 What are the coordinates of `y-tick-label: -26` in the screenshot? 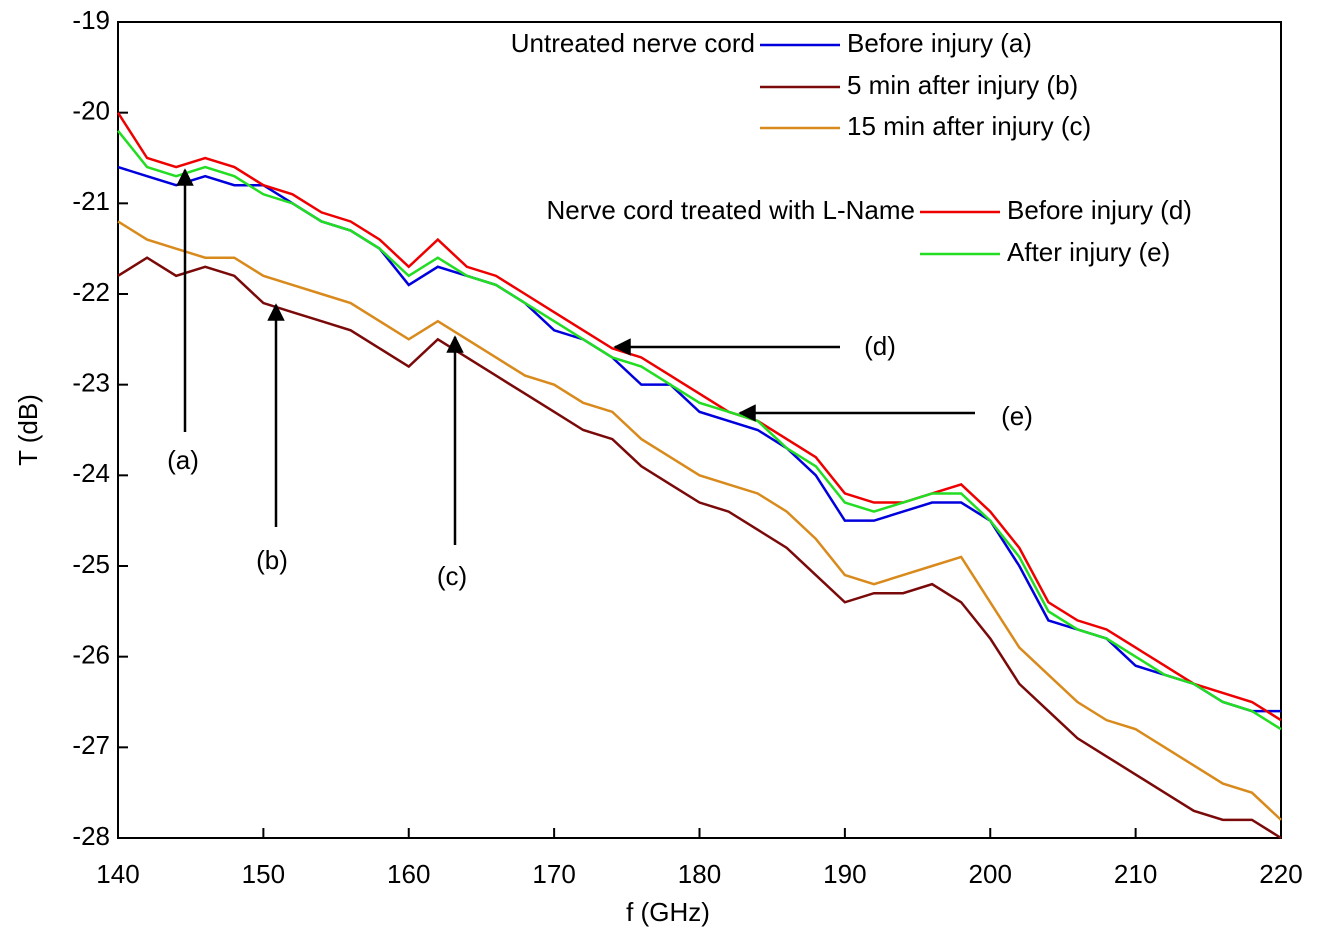 It's located at (91, 655).